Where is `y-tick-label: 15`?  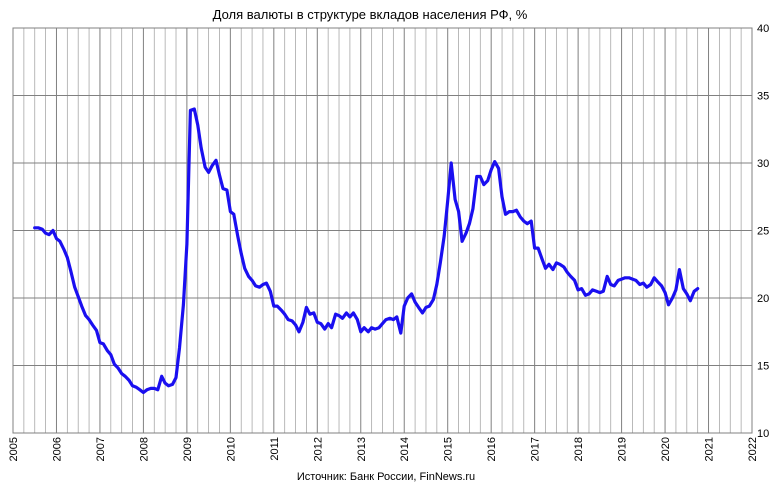
y-tick-label: 15 is located at coordinates (763, 367).